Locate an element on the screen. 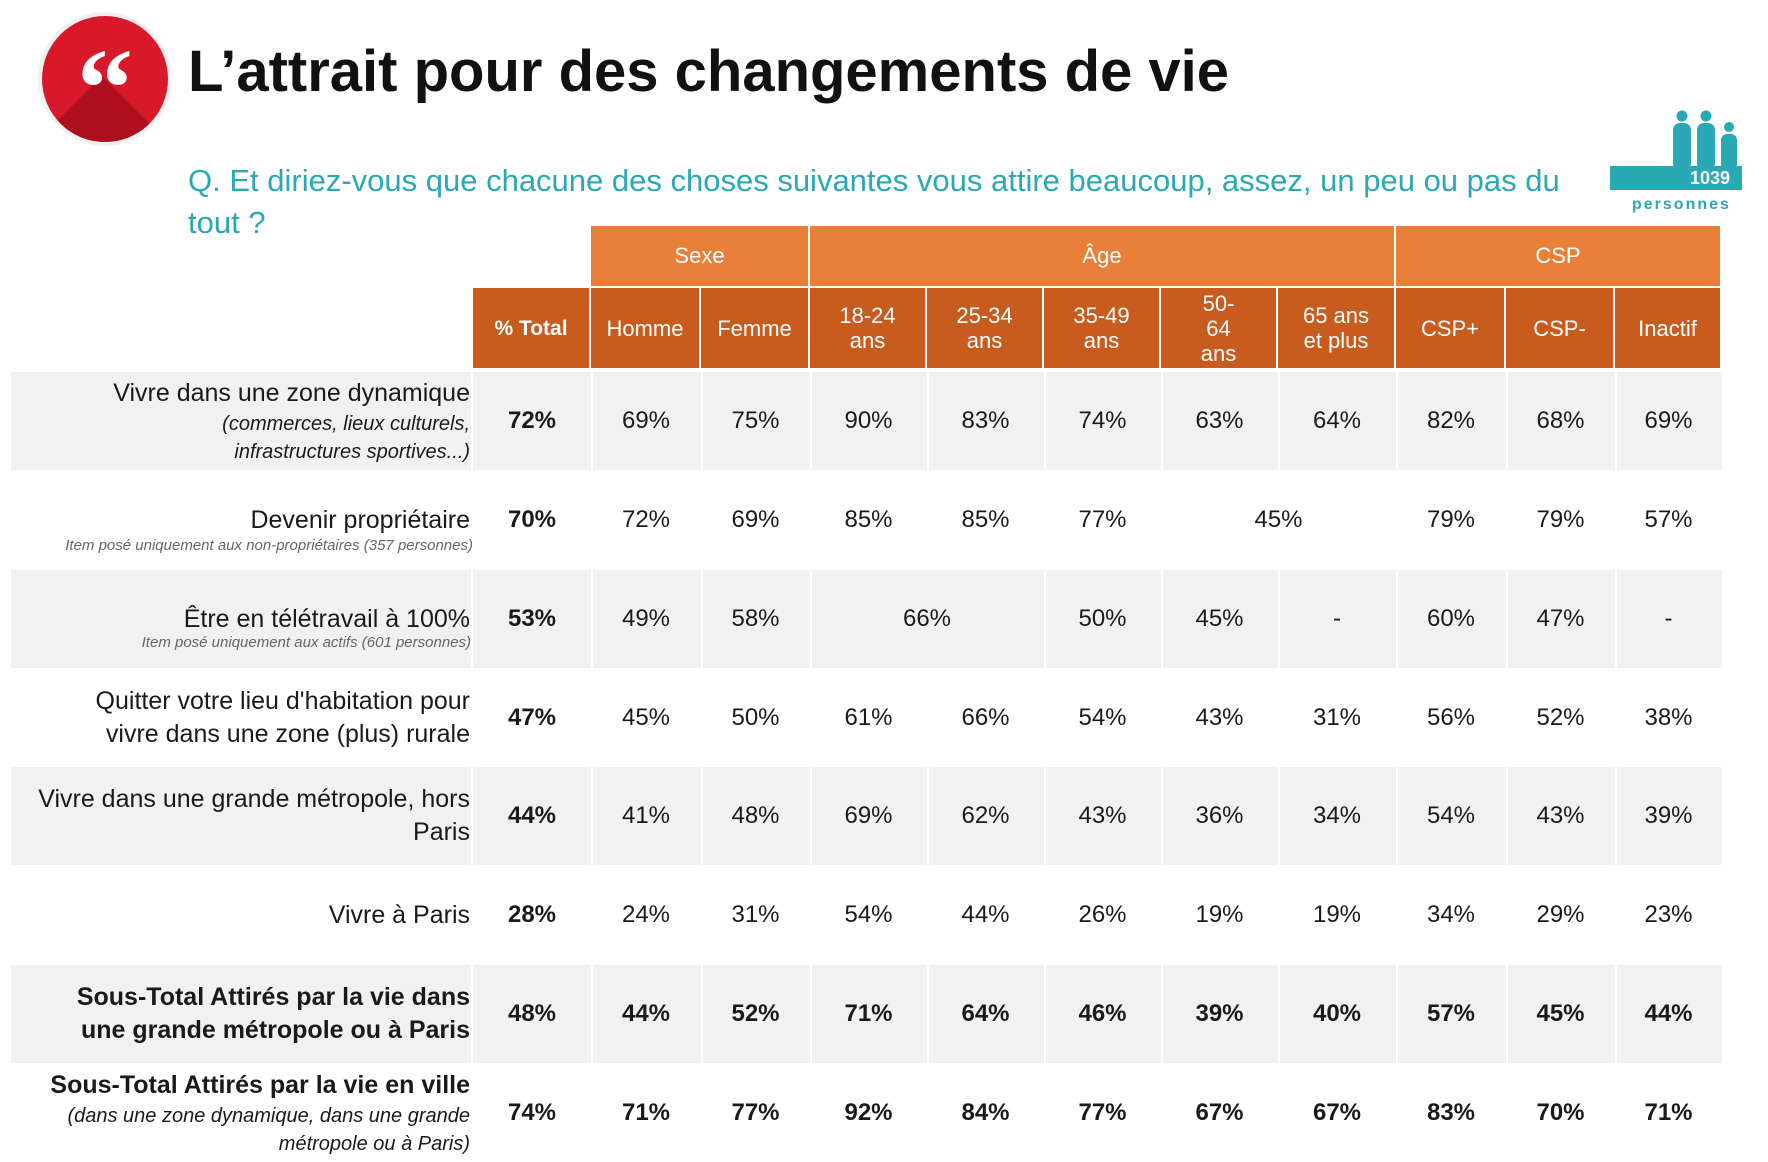 This screenshot has width=1768, height=1162. cell-65plus: - is located at coordinates (1337, 618).